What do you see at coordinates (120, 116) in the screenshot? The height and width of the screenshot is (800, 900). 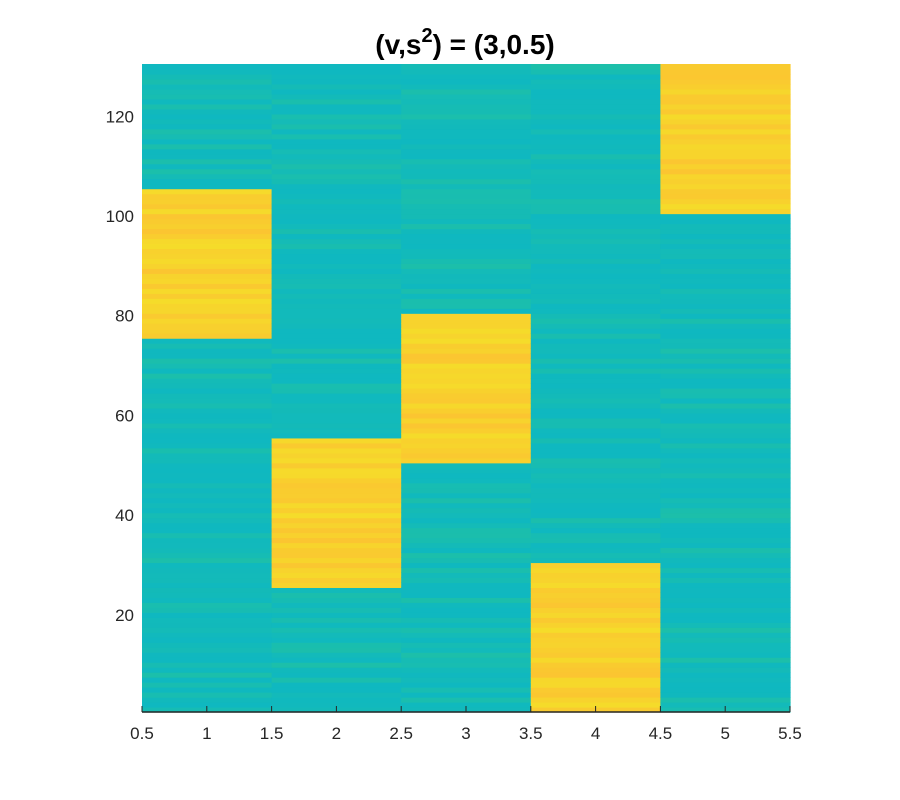 I see `y-tick-label: 120` at bounding box center [120, 116].